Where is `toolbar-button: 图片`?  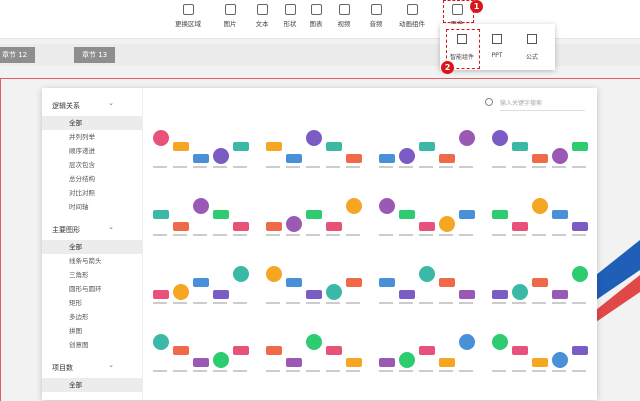 toolbar-button: 图片 is located at coordinates (230, 16).